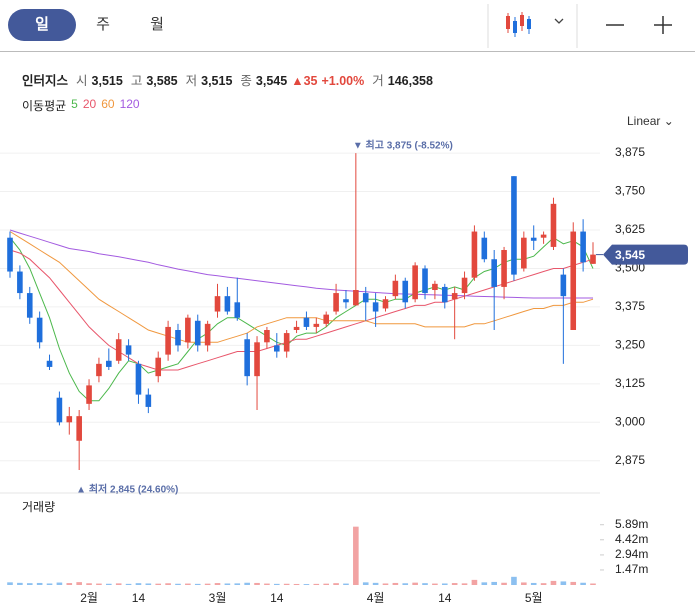 The height and width of the screenshot is (615, 695). Describe the element at coordinates (347, 26) in the screenshot. I see `toolbar: 일 주 월` at that location.